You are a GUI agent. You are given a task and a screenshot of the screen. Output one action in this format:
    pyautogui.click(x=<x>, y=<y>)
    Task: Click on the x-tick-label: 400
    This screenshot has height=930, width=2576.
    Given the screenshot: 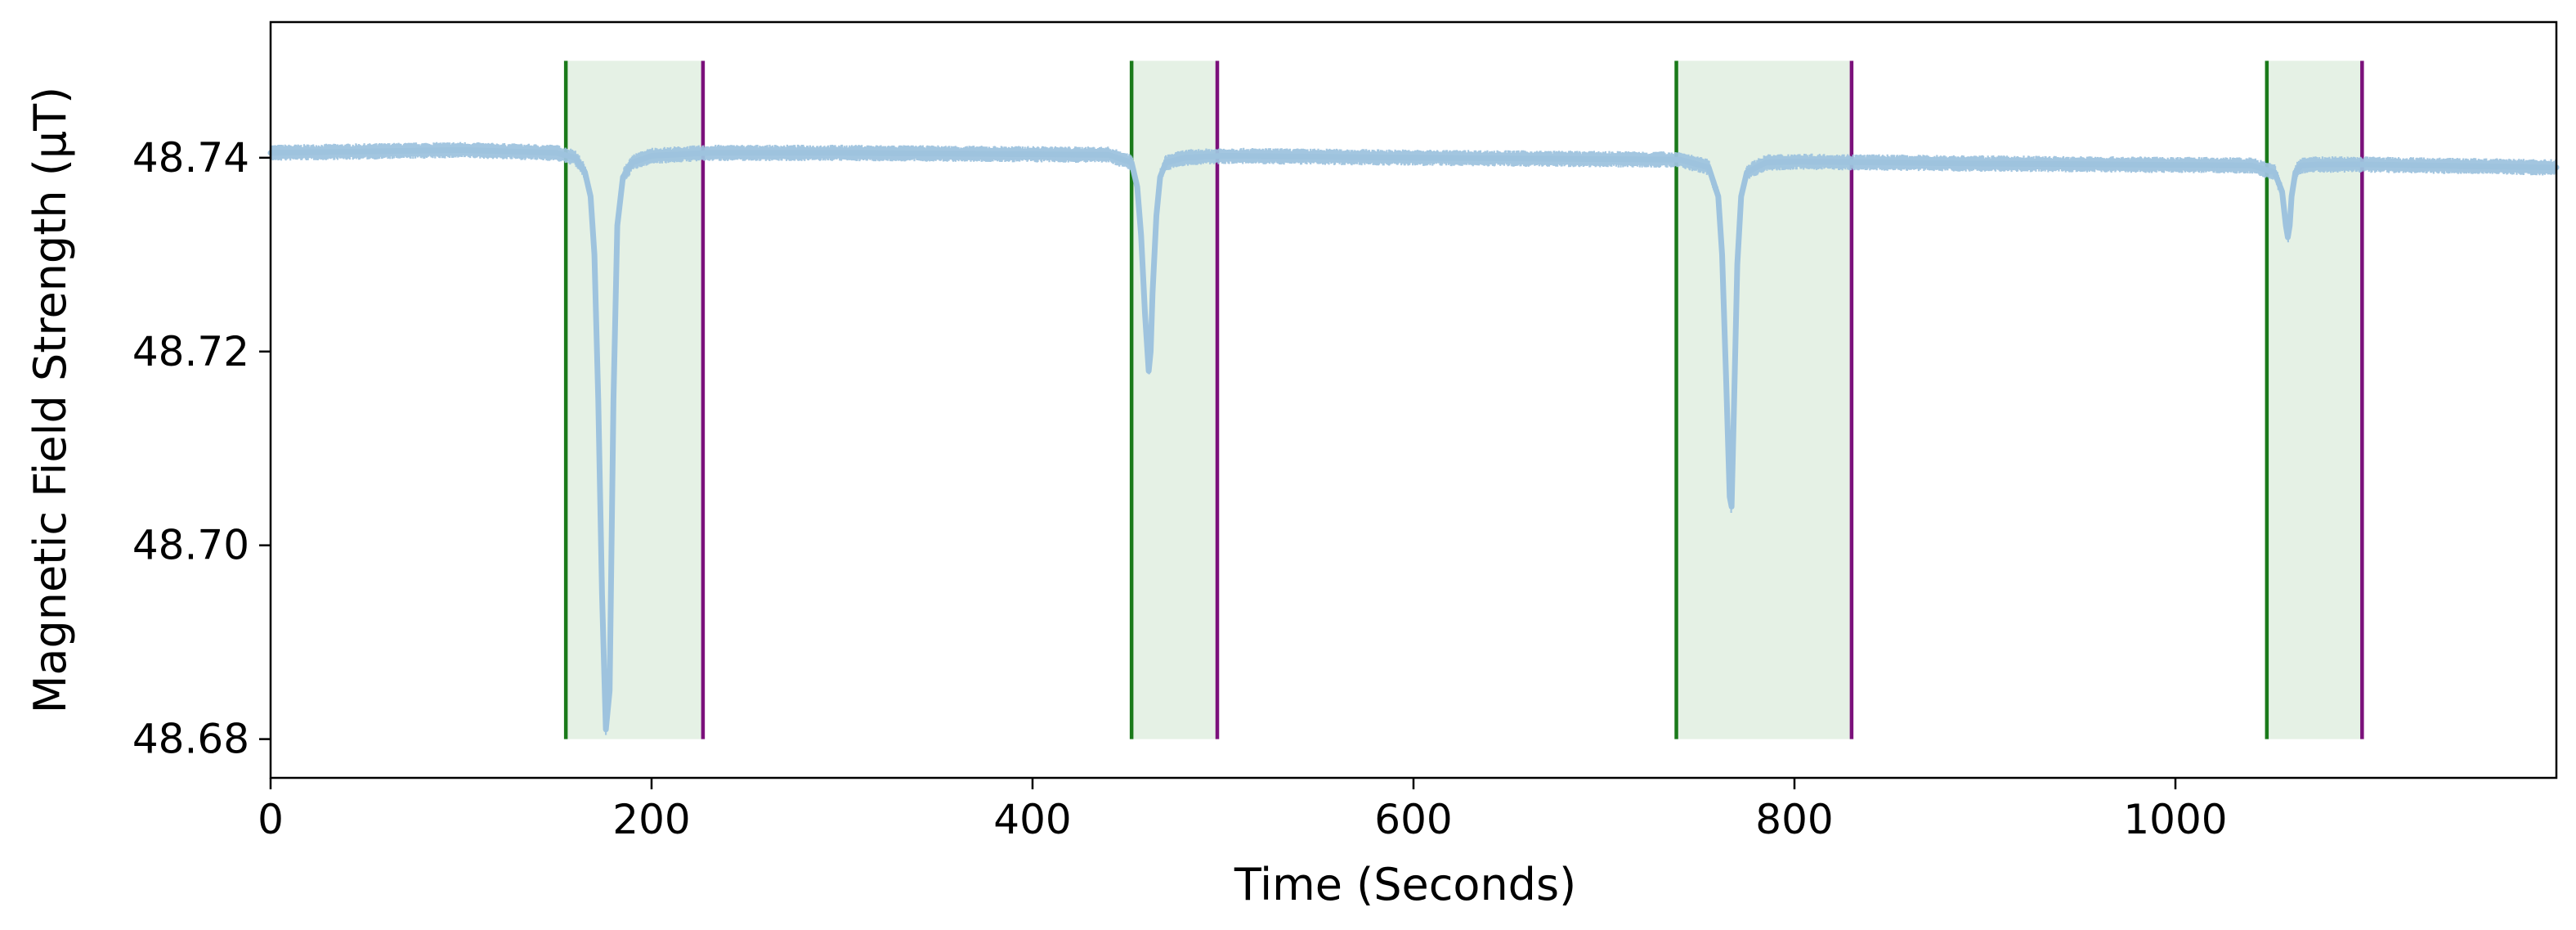 What is the action you would take?
    pyautogui.click(x=1032, y=820)
    